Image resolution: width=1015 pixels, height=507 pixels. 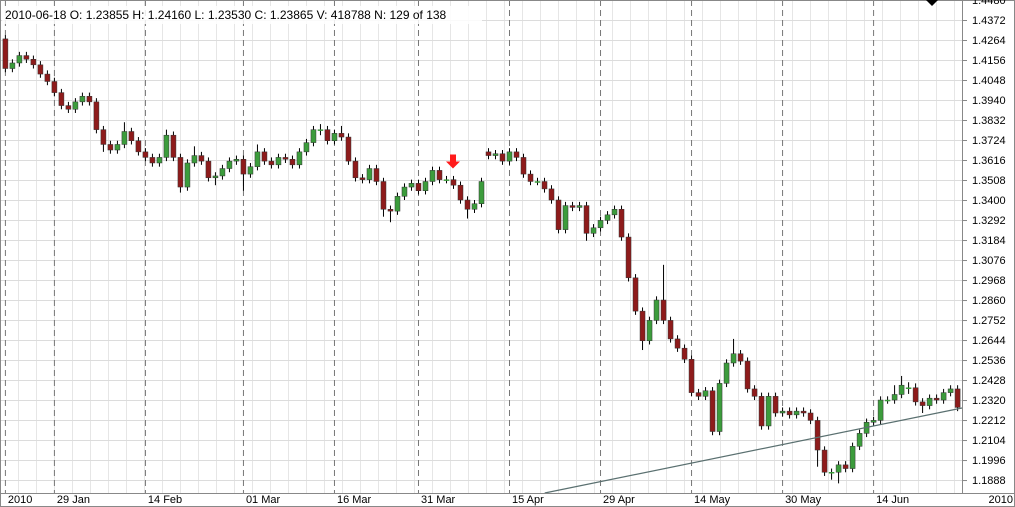 I want to click on y-tick-label: 1.3940, so click(x=989, y=101).